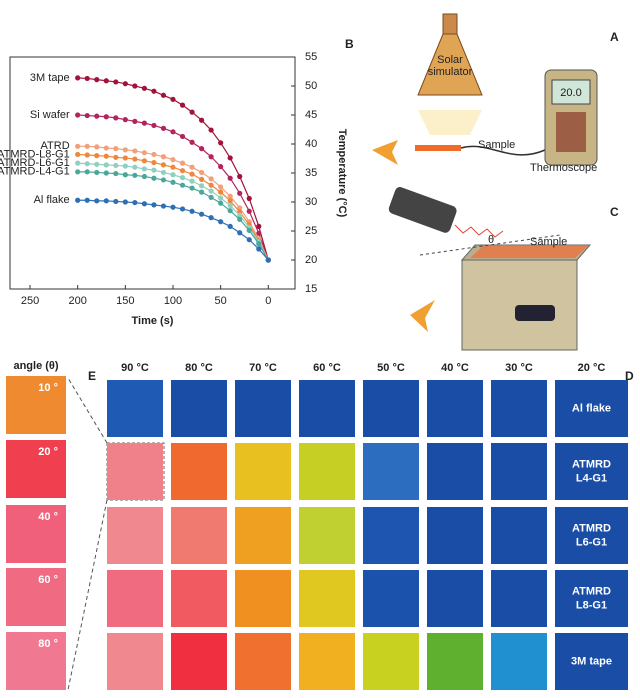  I want to click on x-tick-label: 50, so click(221, 301).